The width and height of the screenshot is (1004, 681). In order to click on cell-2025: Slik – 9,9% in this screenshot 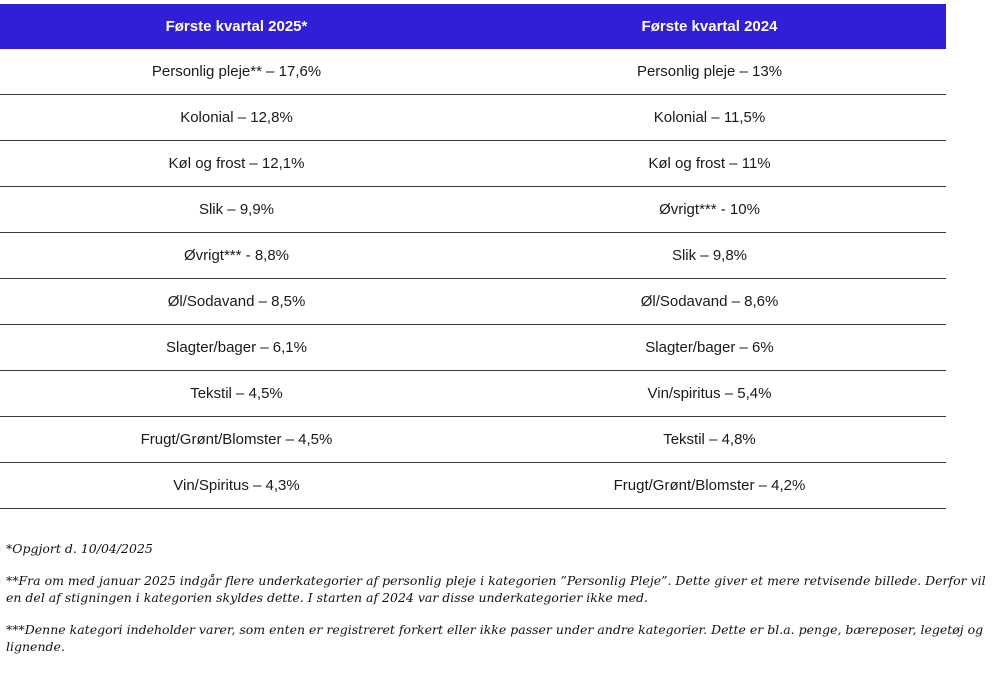, I will do `click(236, 209)`.